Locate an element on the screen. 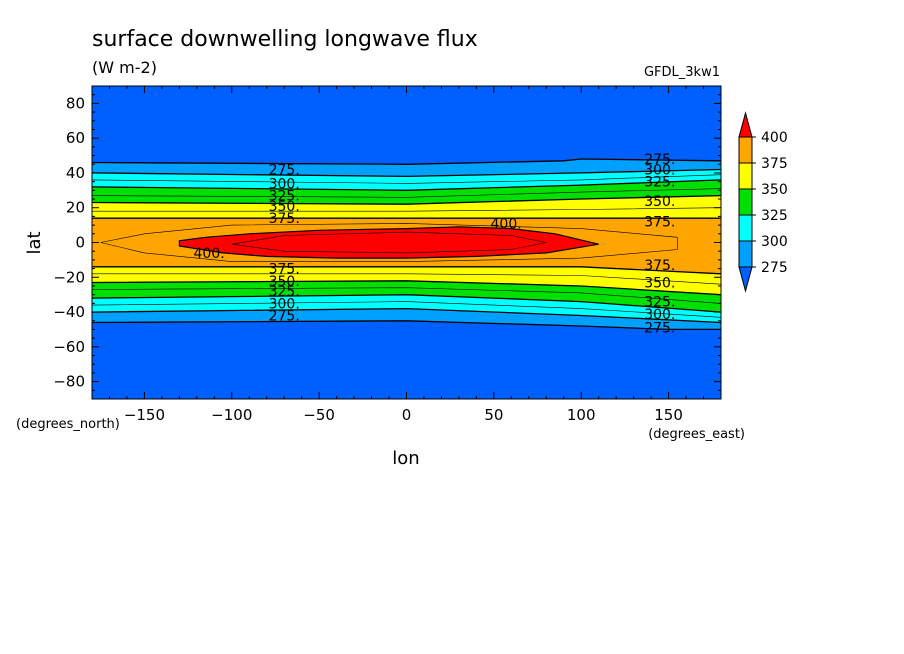  colorbar-arrow-bottom is located at coordinates (745, 279).